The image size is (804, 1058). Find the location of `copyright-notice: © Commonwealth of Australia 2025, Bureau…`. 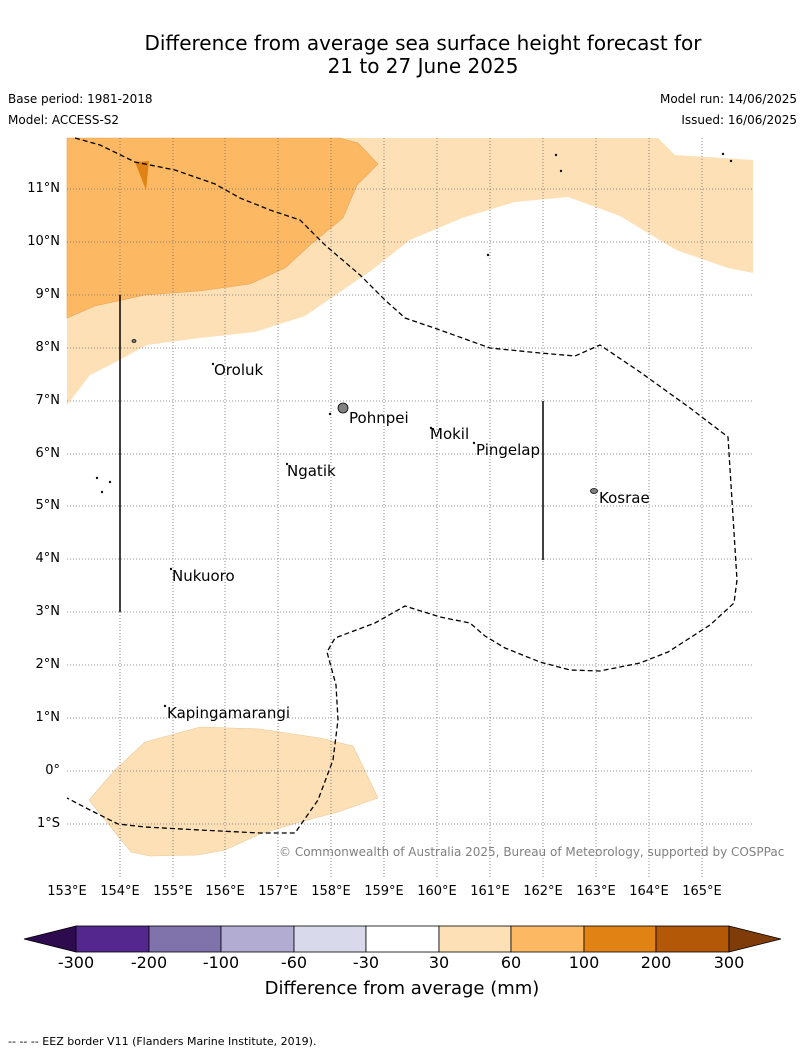

copyright-notice: © Commonwealth of Australia 2025, Bureau… is located at coordinates (532, 852).